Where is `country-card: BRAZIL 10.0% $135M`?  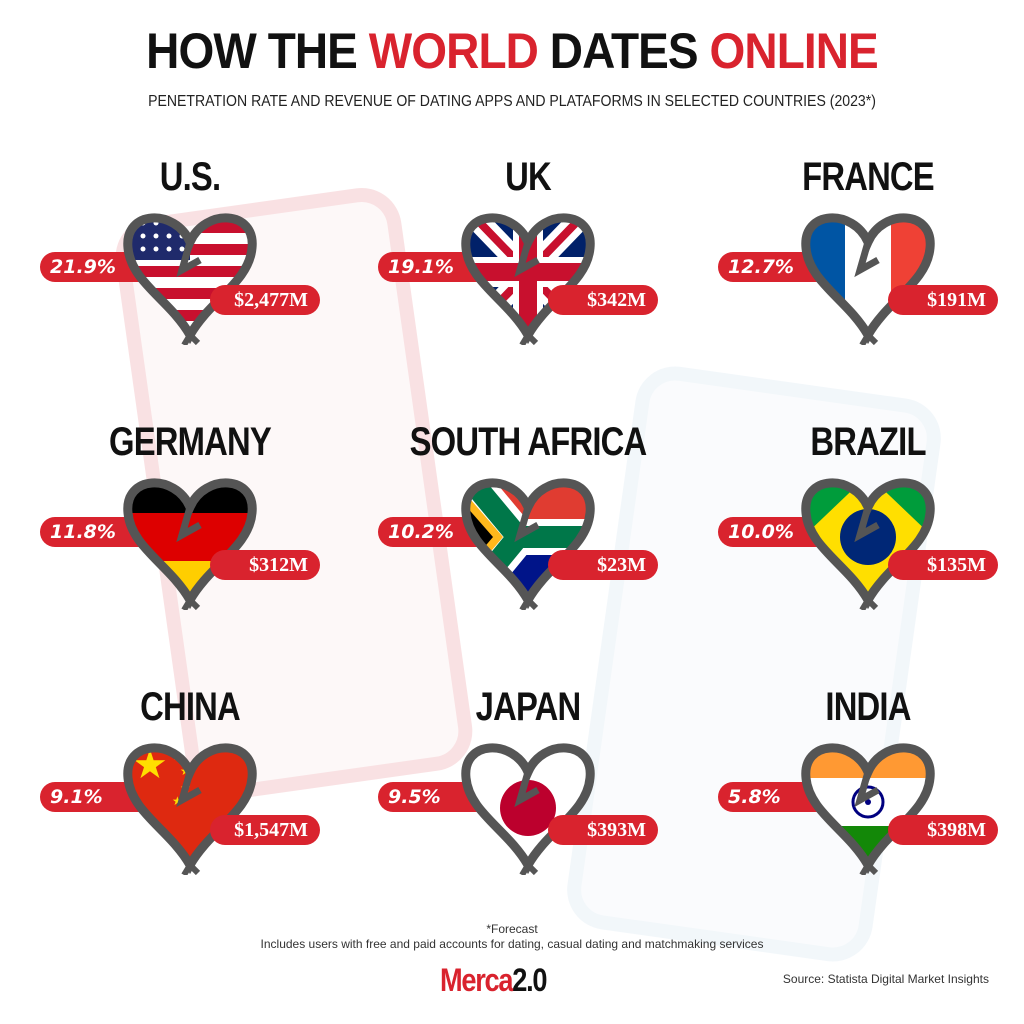 country-card: BRAZIL 10.0% $135M is located at coordinates (868, 520).